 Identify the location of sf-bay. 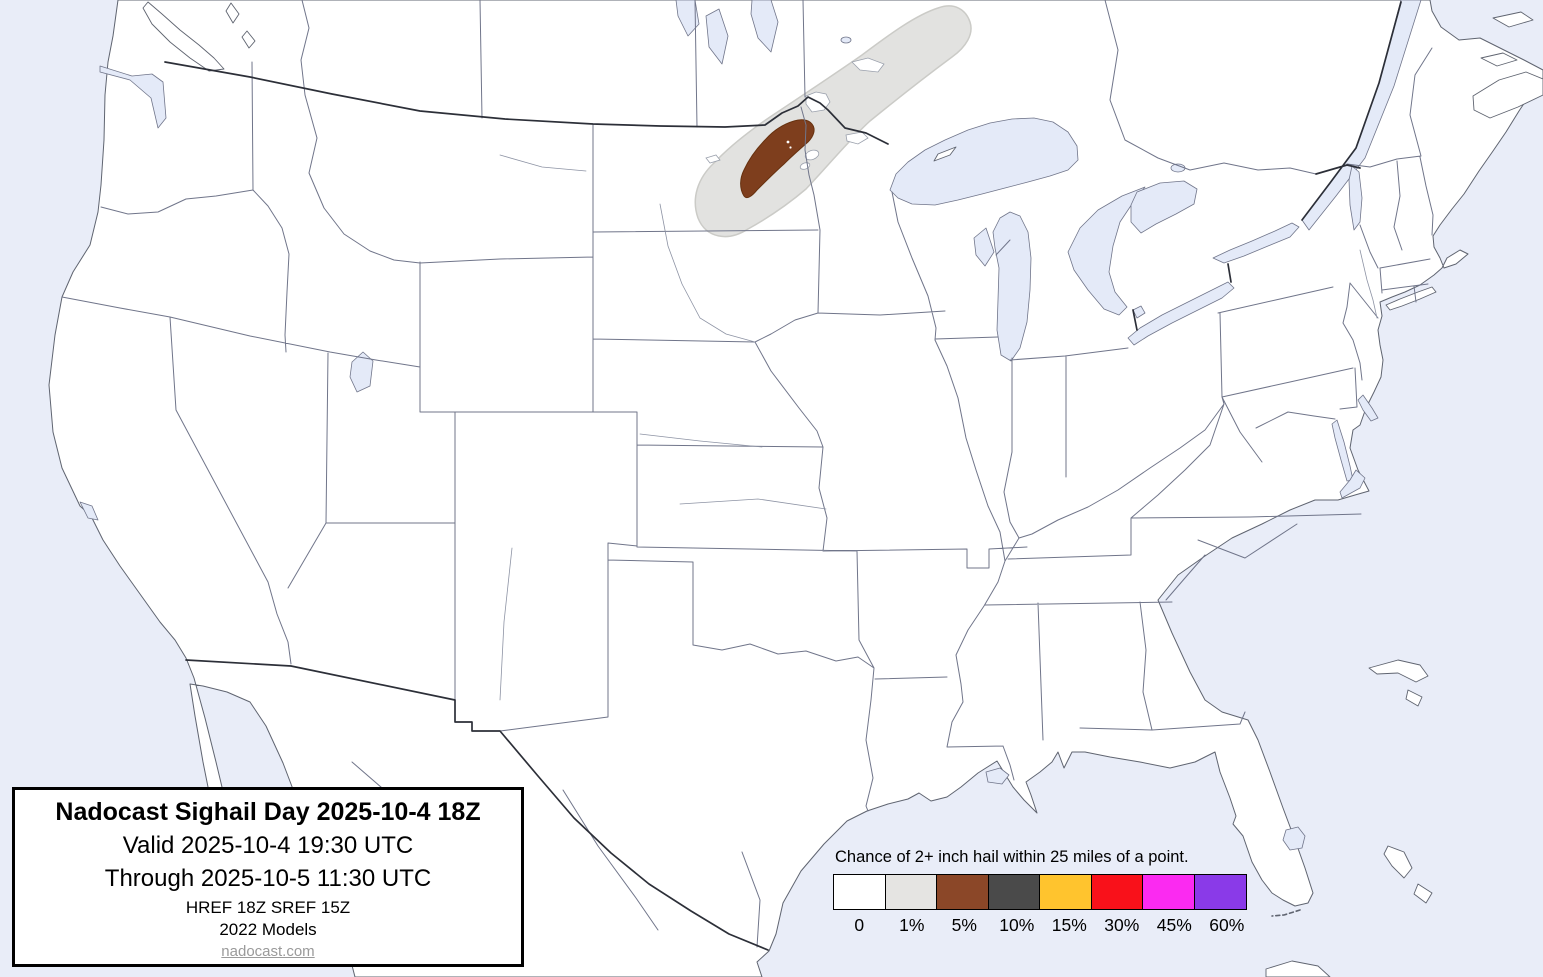
(89, 511).